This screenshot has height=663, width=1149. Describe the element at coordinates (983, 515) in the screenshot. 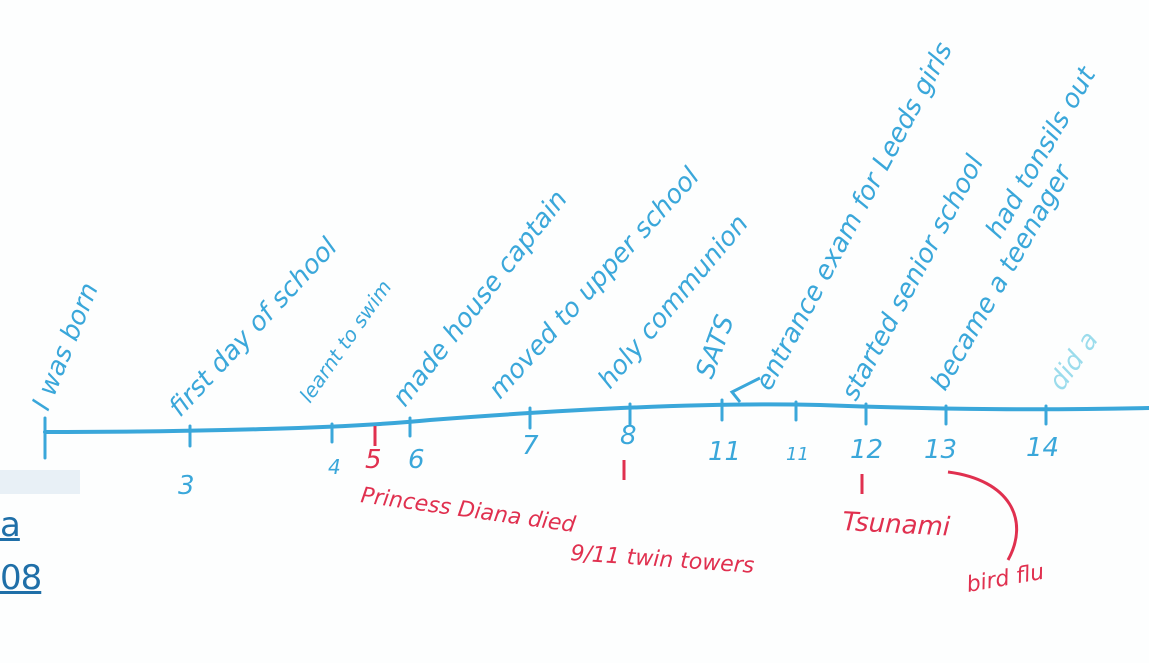

I see `bird-flu-connector` at that location.